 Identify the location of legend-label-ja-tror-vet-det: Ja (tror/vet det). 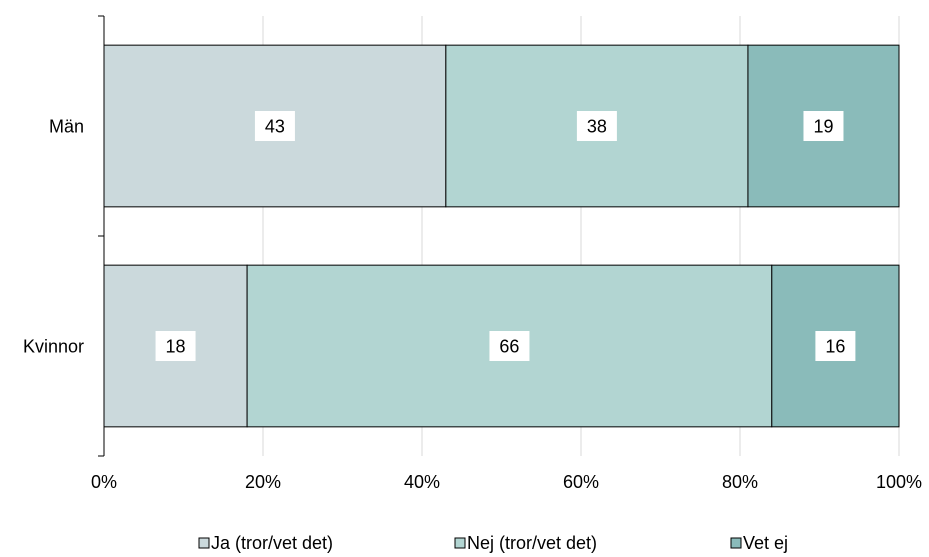
(272, 543).